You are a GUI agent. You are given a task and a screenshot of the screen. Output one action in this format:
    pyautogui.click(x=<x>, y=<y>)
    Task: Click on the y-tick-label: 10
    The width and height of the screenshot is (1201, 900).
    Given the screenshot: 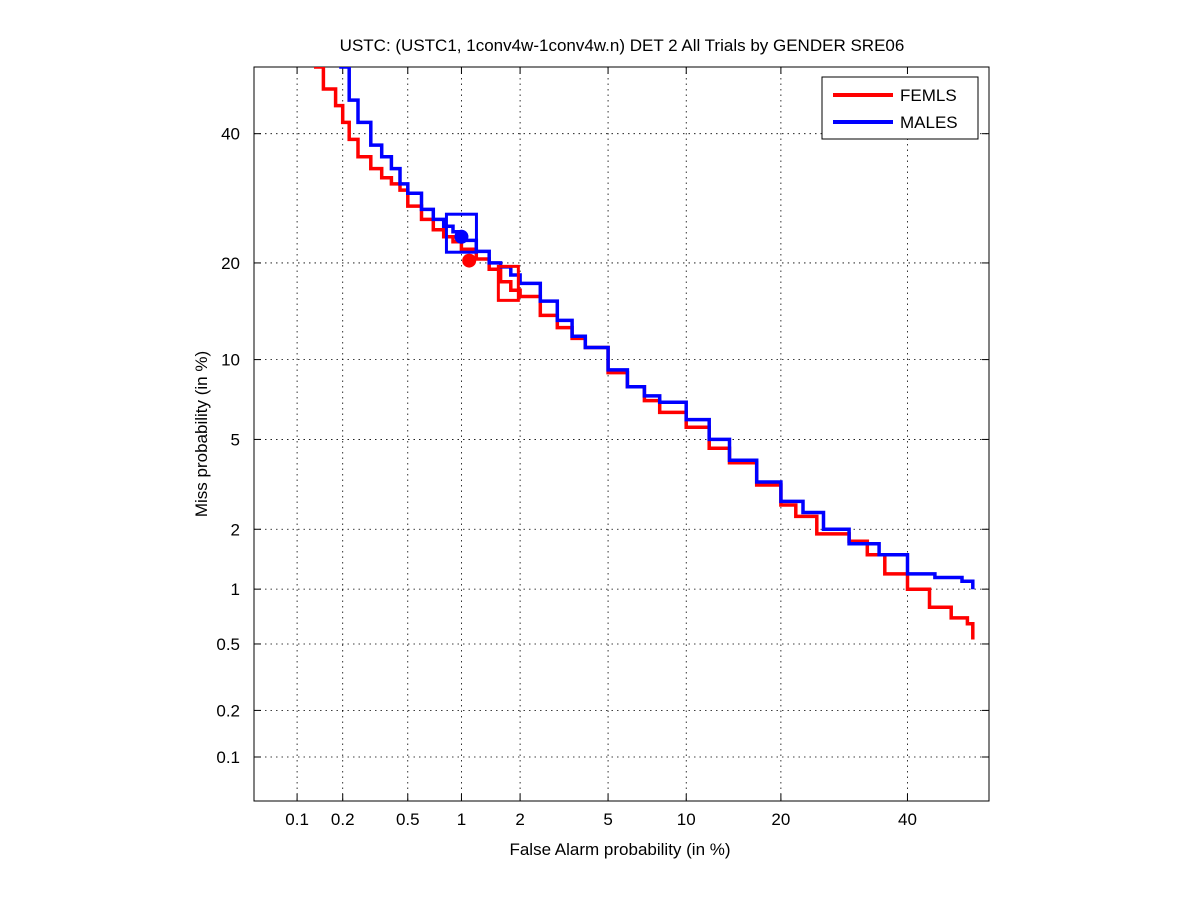 What is the action you would take?
    pyautogui.click(x=230, y=360)
    